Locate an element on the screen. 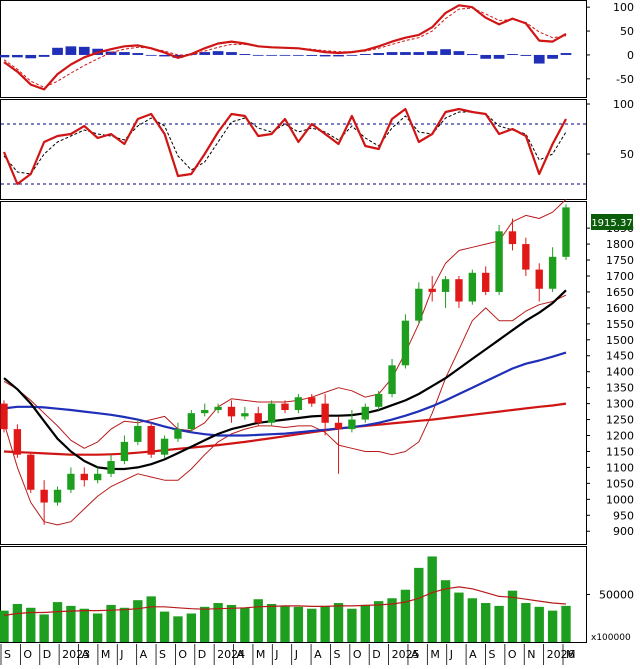 Image resolution: width=640 pixels, height=669 pixels. macd-tick-label: 50 is located at coordinates (627, 31).